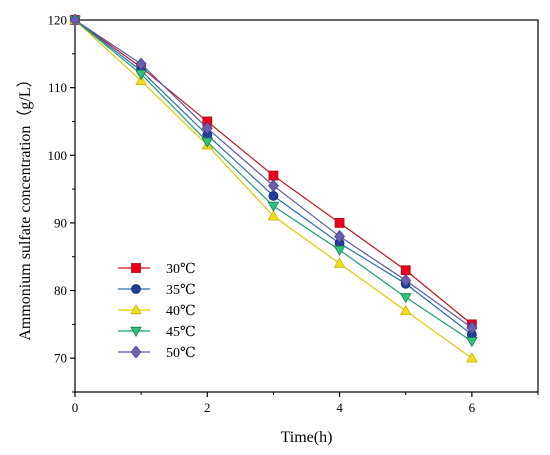  I want to click on y-tick-label: 90, so click(60, 222).